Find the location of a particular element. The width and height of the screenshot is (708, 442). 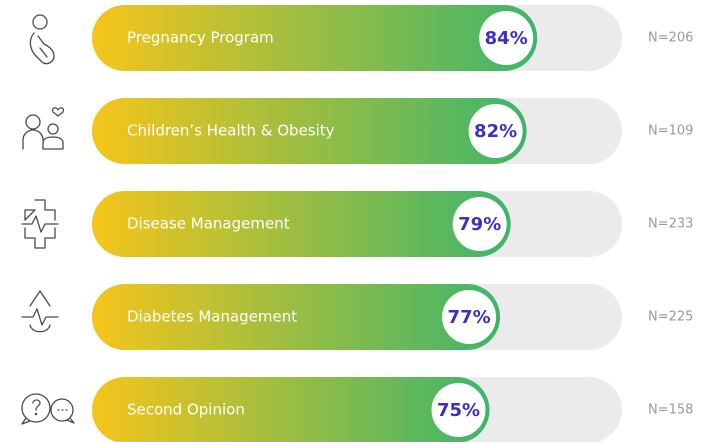

children-icon is located at coordinates (43, 128).